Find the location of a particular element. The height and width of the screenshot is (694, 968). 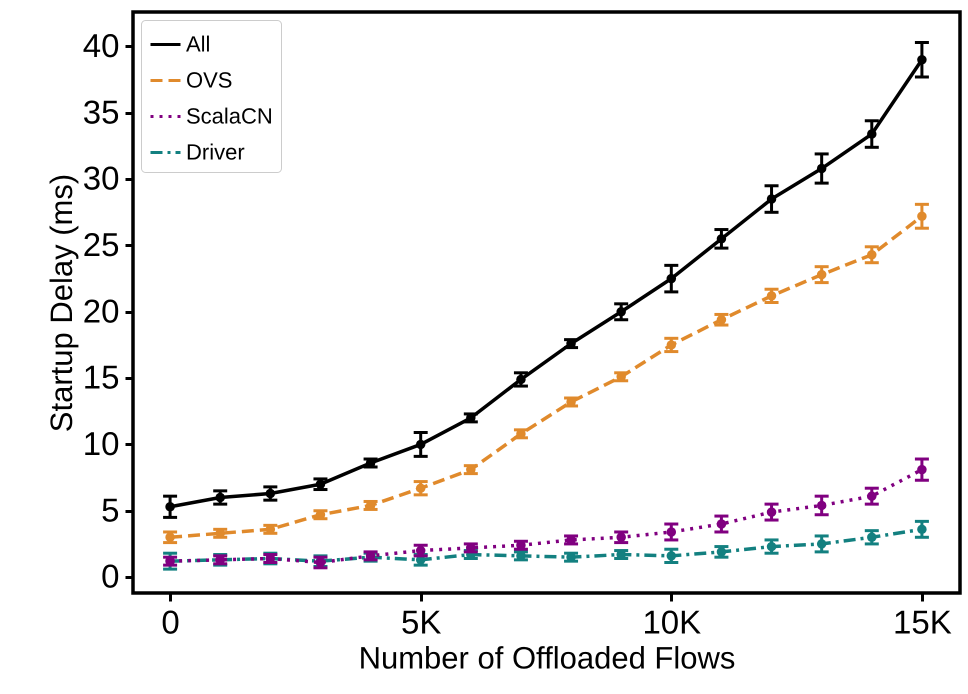

x-tick-label: 0 is located at coordinates (170, 622).